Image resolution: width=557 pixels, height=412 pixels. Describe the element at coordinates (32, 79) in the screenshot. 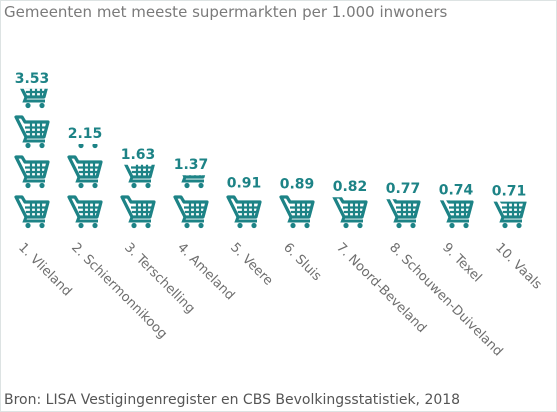

I see `value-label: 3.53` at that location.